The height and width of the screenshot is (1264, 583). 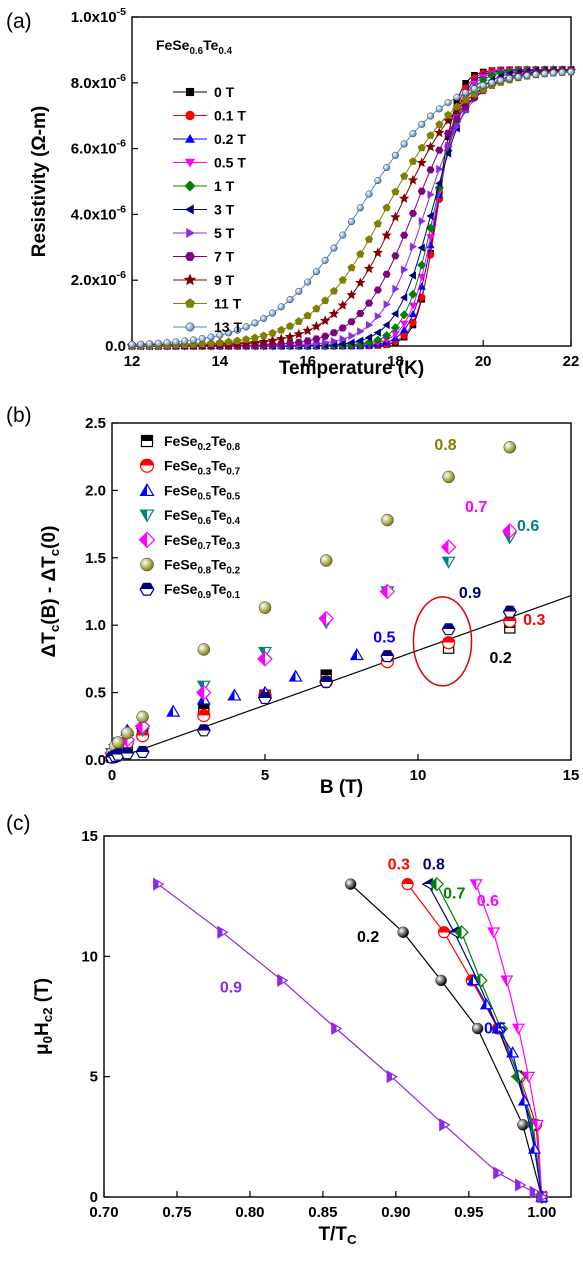 What do you see at coordinates (95, 558) in the screenshot?
I see `y-tick-label: 1.5` at bounding box center [95, 558].